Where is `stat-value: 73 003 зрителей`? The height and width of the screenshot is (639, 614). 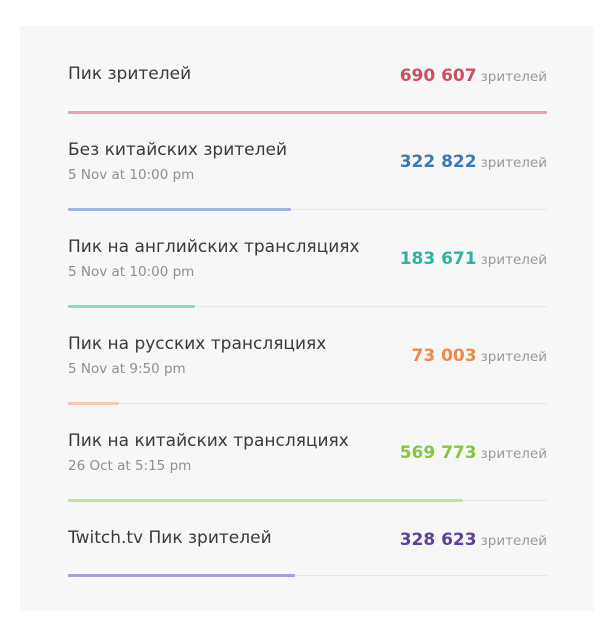
stat-value: 73 003 зрителей is located at coordinates (479, 356).